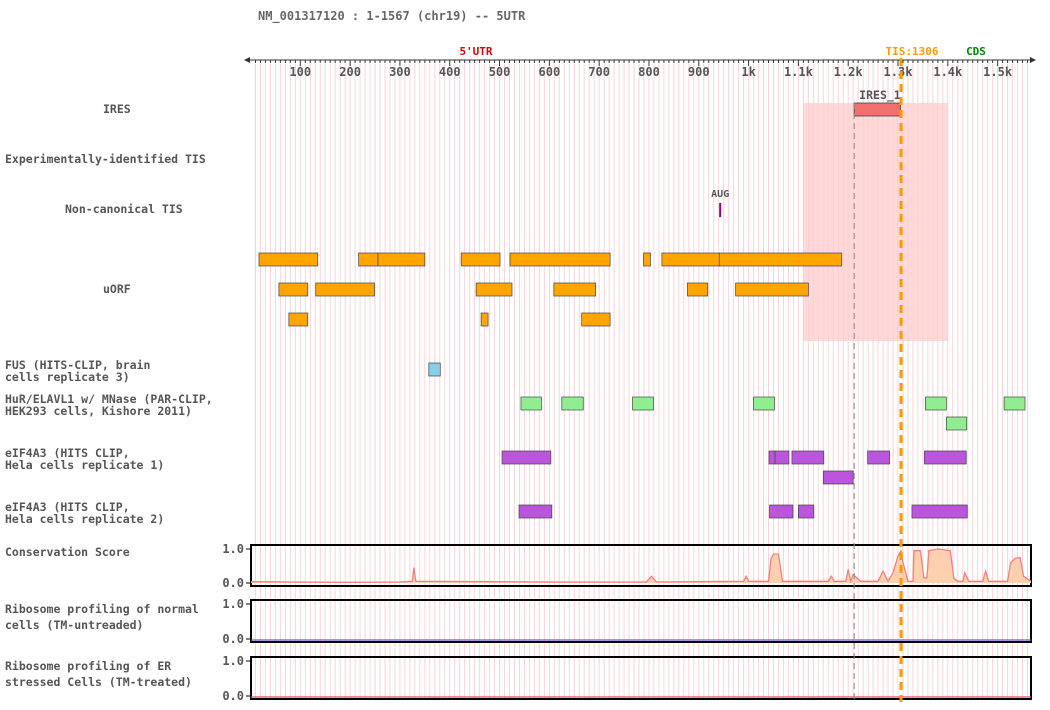  What do you see at coordinates (117, 289) in the screenshot?
I see `track-label-uorf: uORF` at bounding box center [117, 289].